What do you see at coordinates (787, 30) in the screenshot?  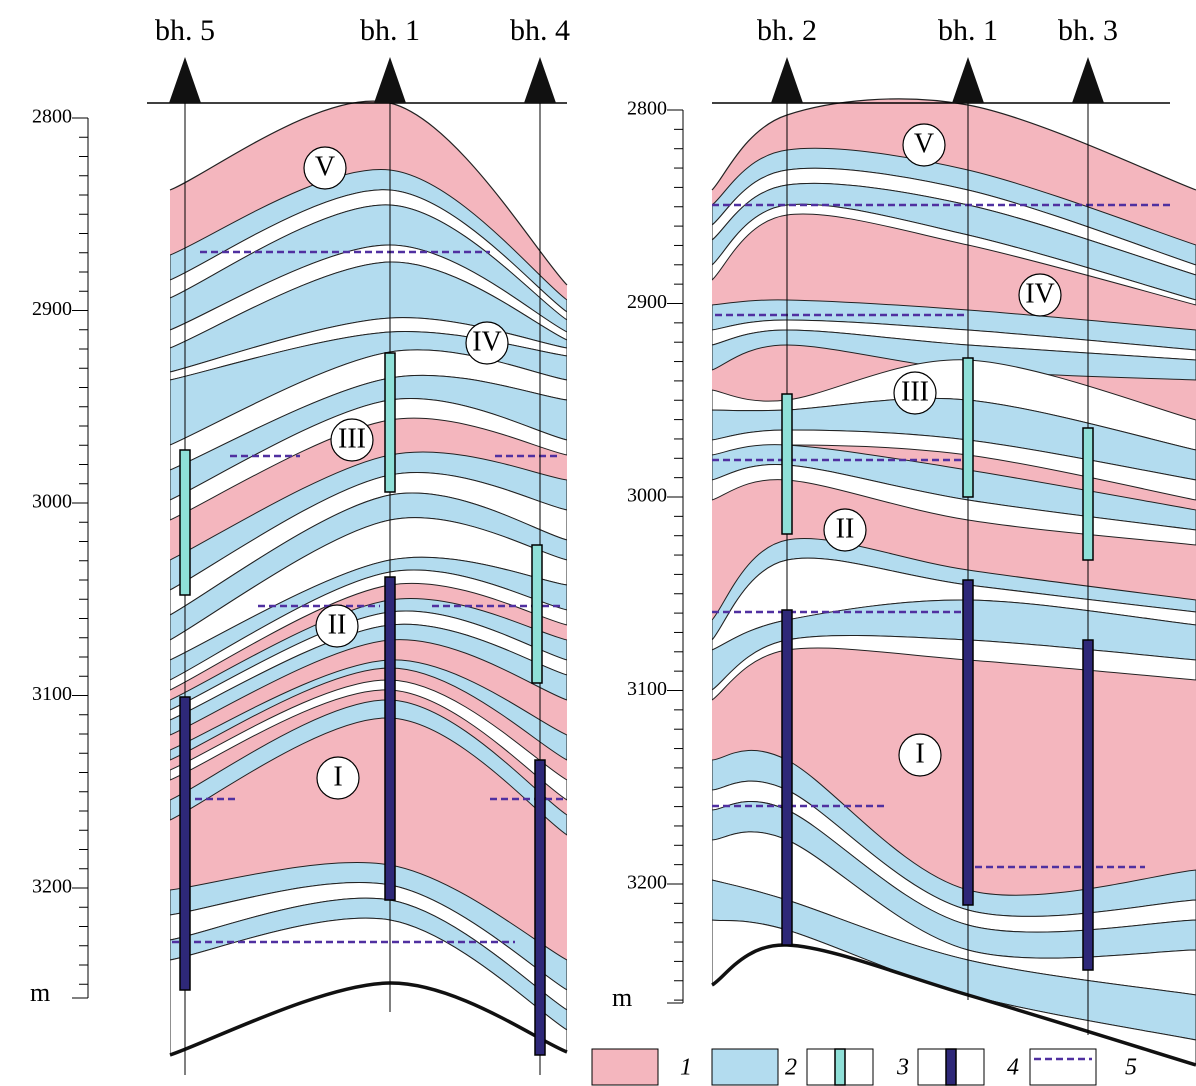 I see `borehole-label: bh. 2` at bounding box center [787, 30].